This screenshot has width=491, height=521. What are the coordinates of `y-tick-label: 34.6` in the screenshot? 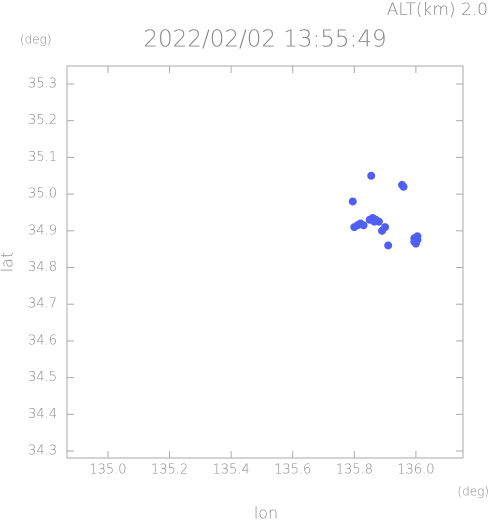 It's located at (42, 340).